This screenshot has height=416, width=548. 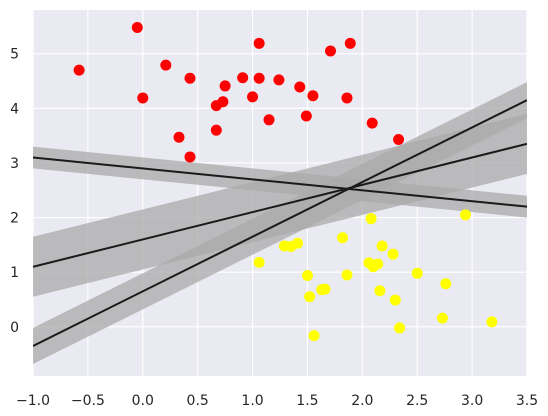 I want to click on fit-line, so click(x=280, y=182).